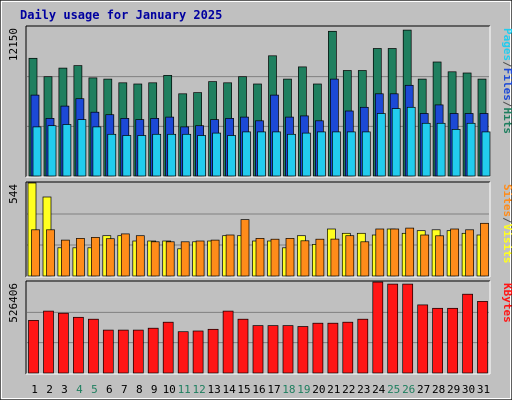  I want to click on chart-title: Daily usage for January 2025, so click(121, 15).